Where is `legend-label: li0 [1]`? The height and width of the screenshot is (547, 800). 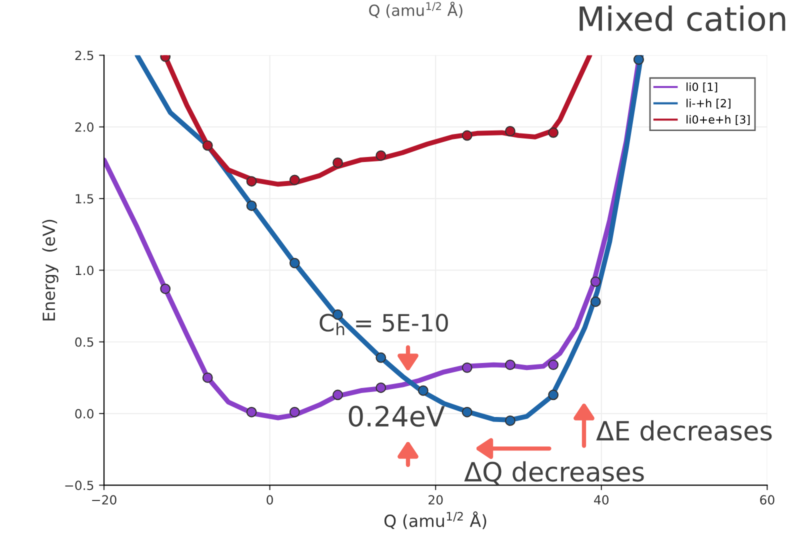
legend-label: li0 [1] is located at coordinates (702, 87).